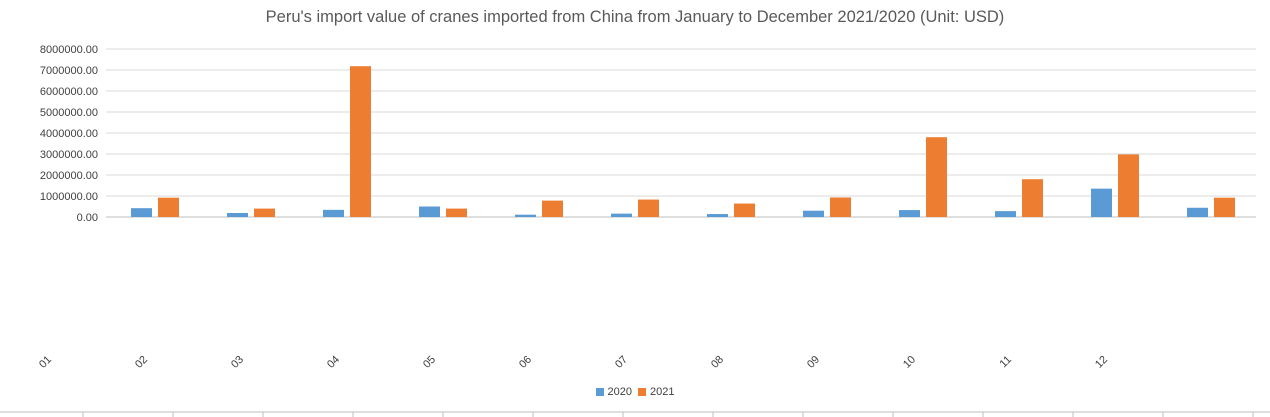  What do you see at coordinates (573, 362) in the screenshot?
I see `x-axis-category-labels: 01 02 03 04 05 06 07 08 09 10 11 12` at bounding box center [573, 362].